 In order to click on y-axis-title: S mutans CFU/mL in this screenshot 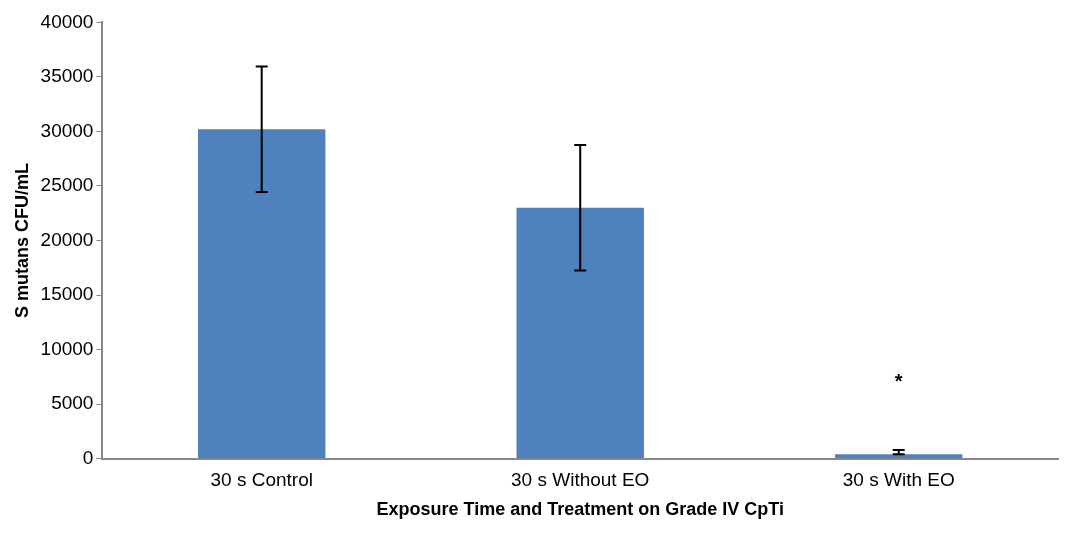, I will do `click(21, 240)`.